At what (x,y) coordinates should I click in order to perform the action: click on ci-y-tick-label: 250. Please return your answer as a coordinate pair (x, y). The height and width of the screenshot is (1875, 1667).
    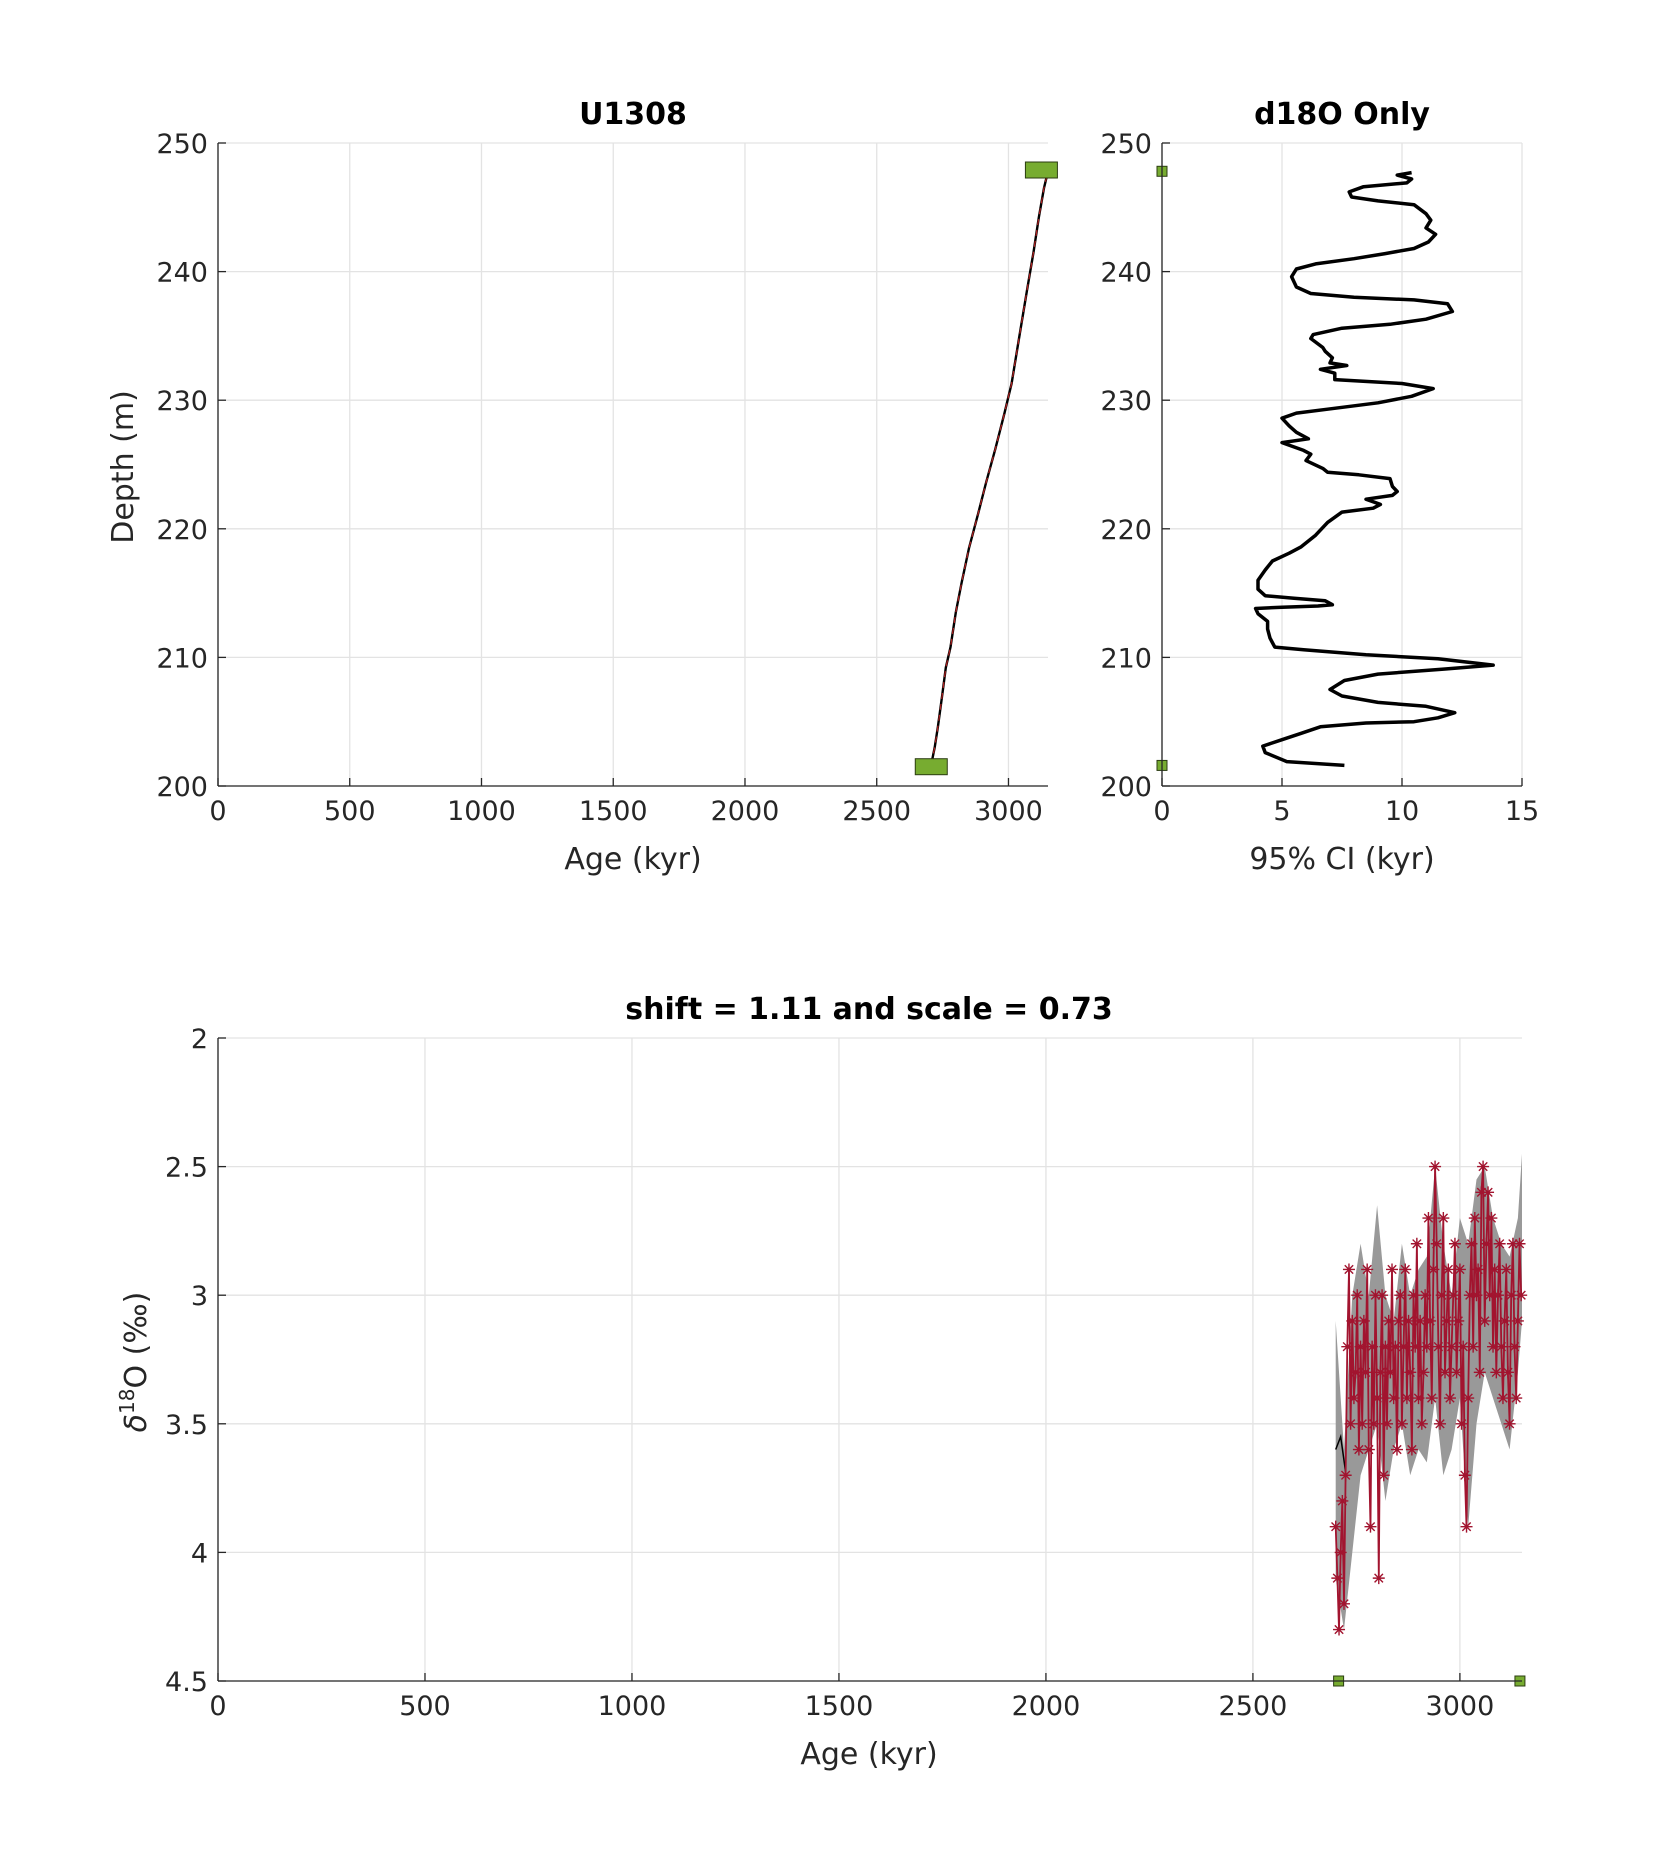
    Looking at the image, I should click on (1126, 144).